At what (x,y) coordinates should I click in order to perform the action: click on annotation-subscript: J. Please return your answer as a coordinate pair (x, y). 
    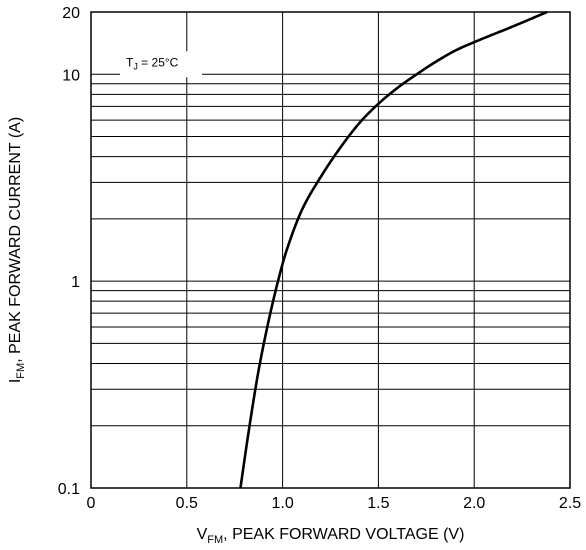
    Looking at the image, I should click on (135, 66).